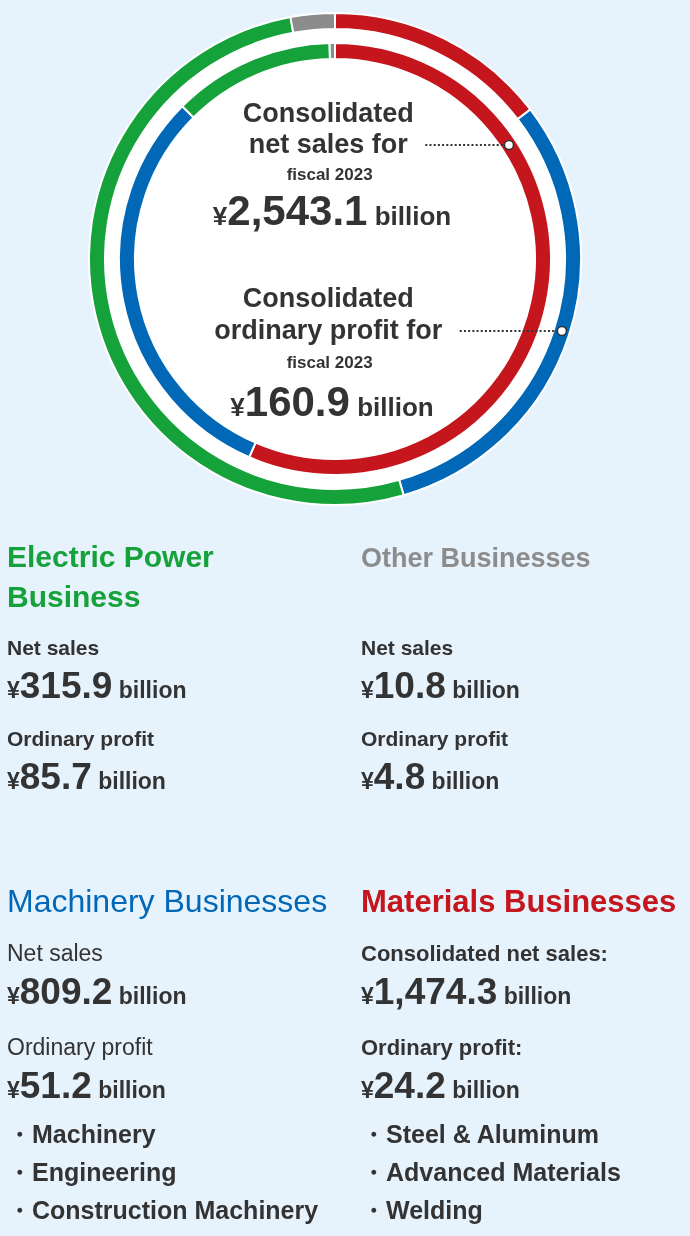  What do you see at coordinates (115, 576) in the screenshot?
I see `text: Electric Power Business` at bounding box center [115, 576].